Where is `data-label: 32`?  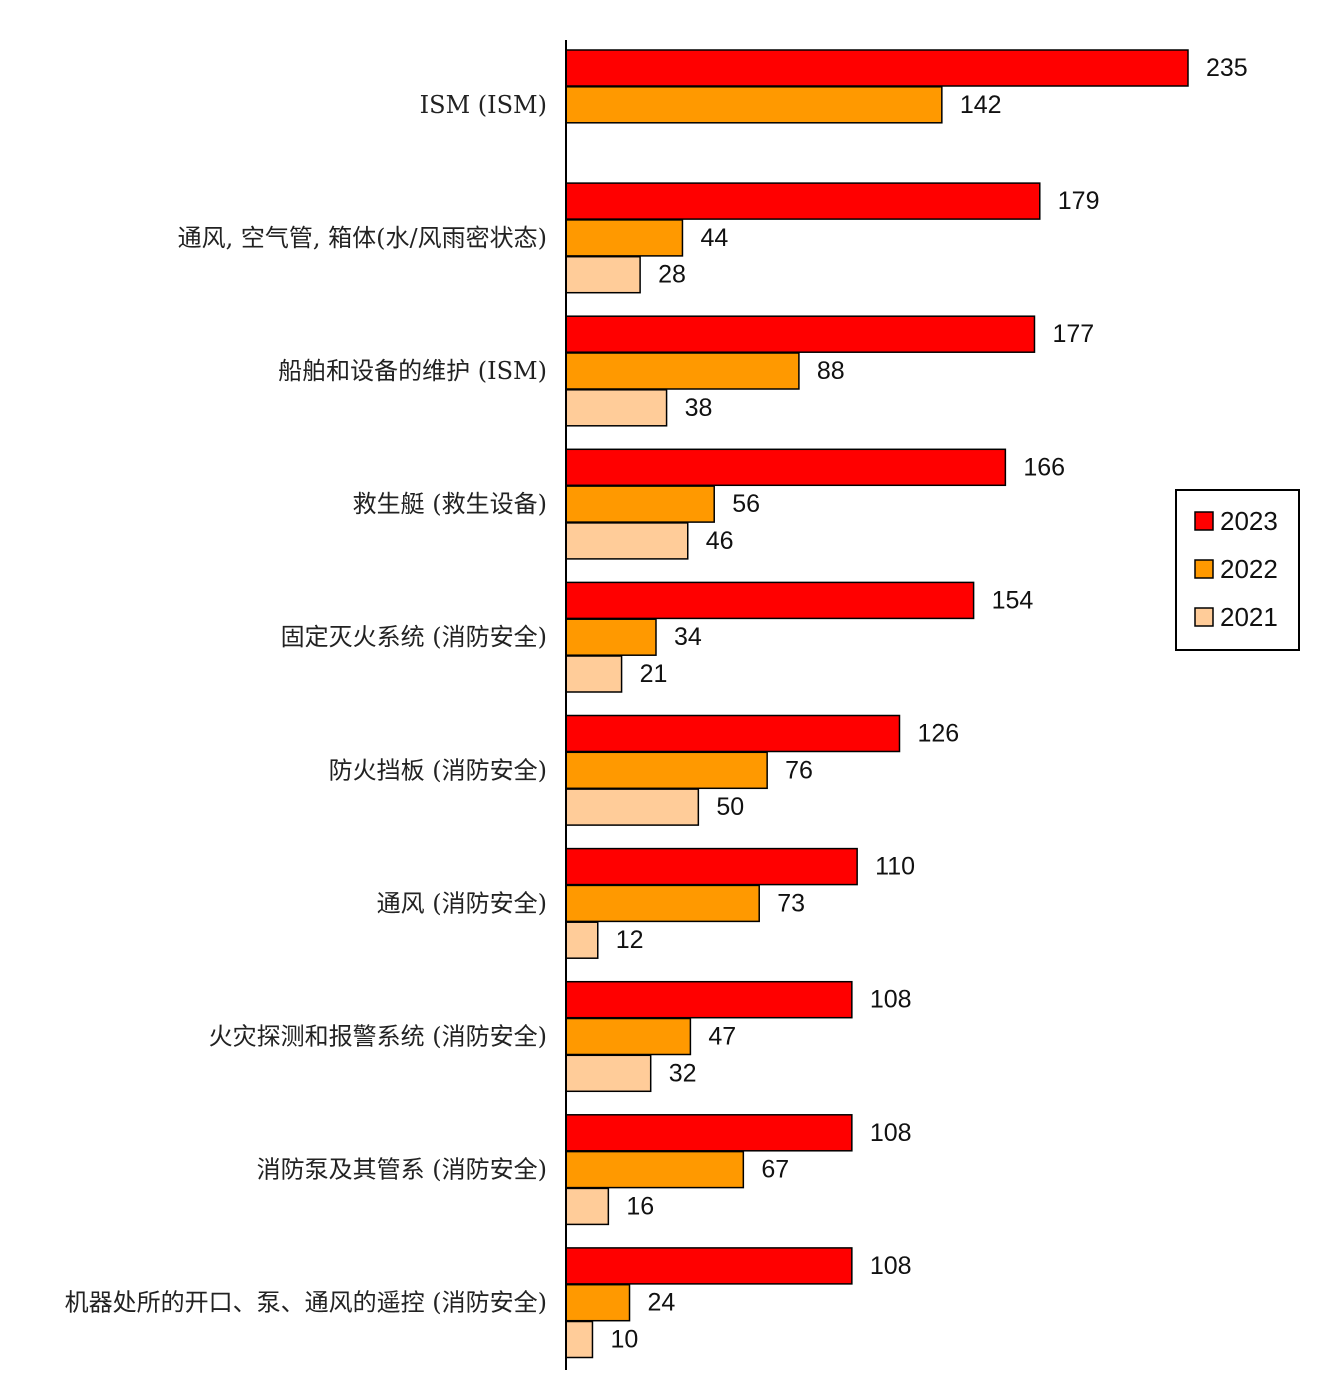 data-label: 32 is located at coordinates (683, 1073).